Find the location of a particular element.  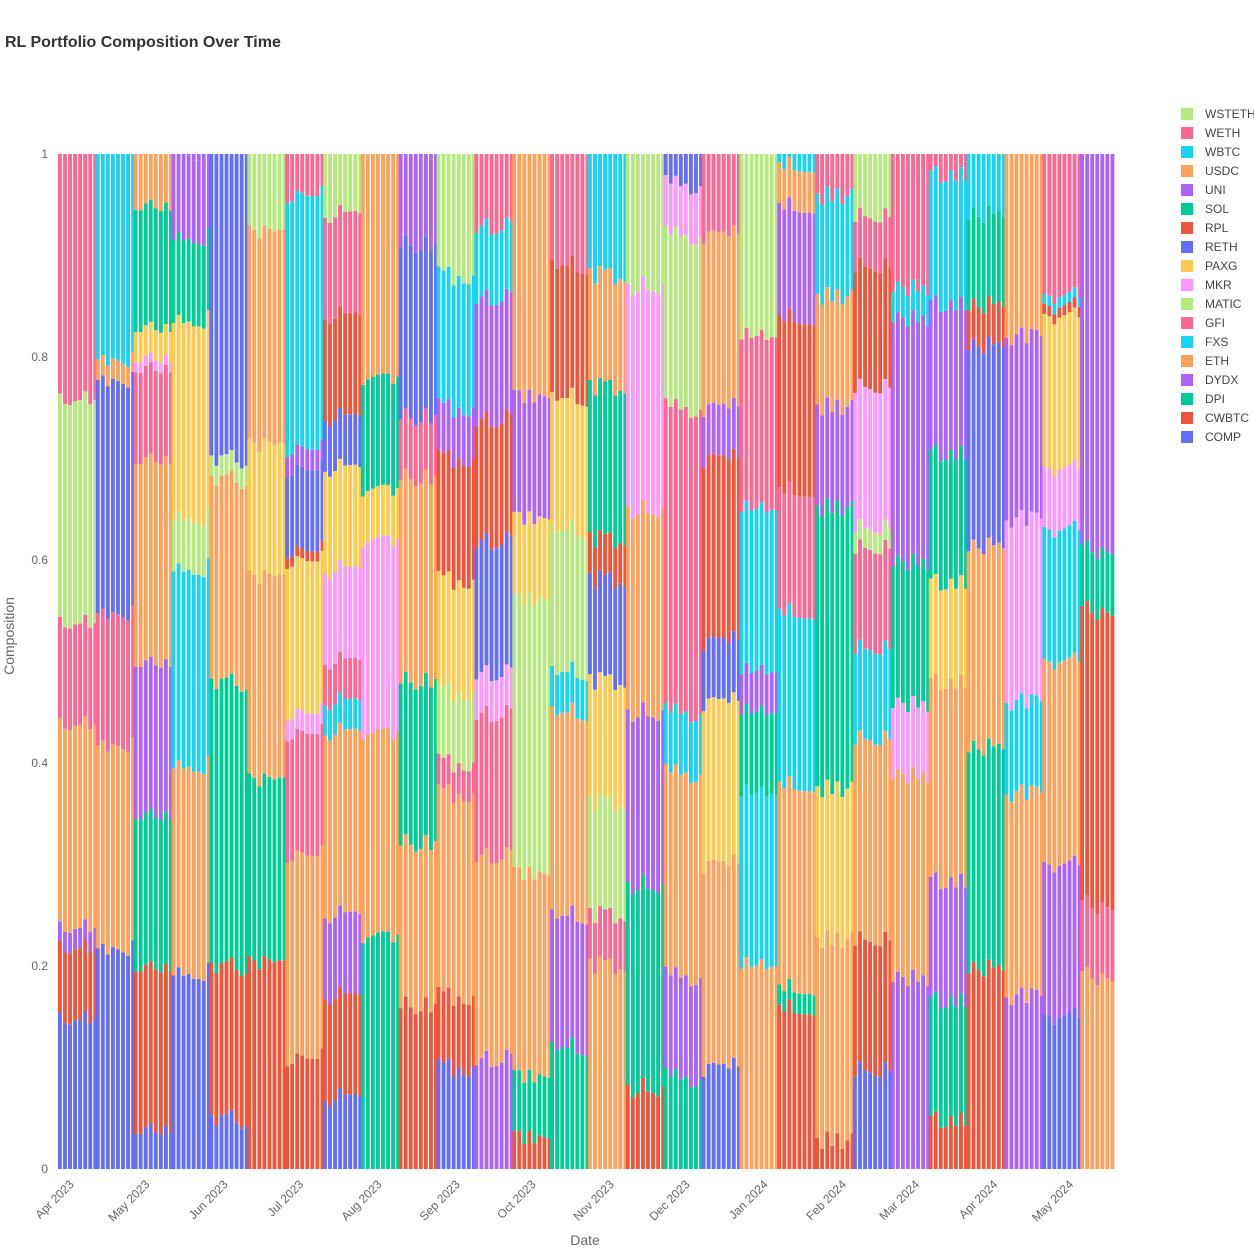

legend-label-cwbtc: CWBTC is located at coordinates (1227, 418).